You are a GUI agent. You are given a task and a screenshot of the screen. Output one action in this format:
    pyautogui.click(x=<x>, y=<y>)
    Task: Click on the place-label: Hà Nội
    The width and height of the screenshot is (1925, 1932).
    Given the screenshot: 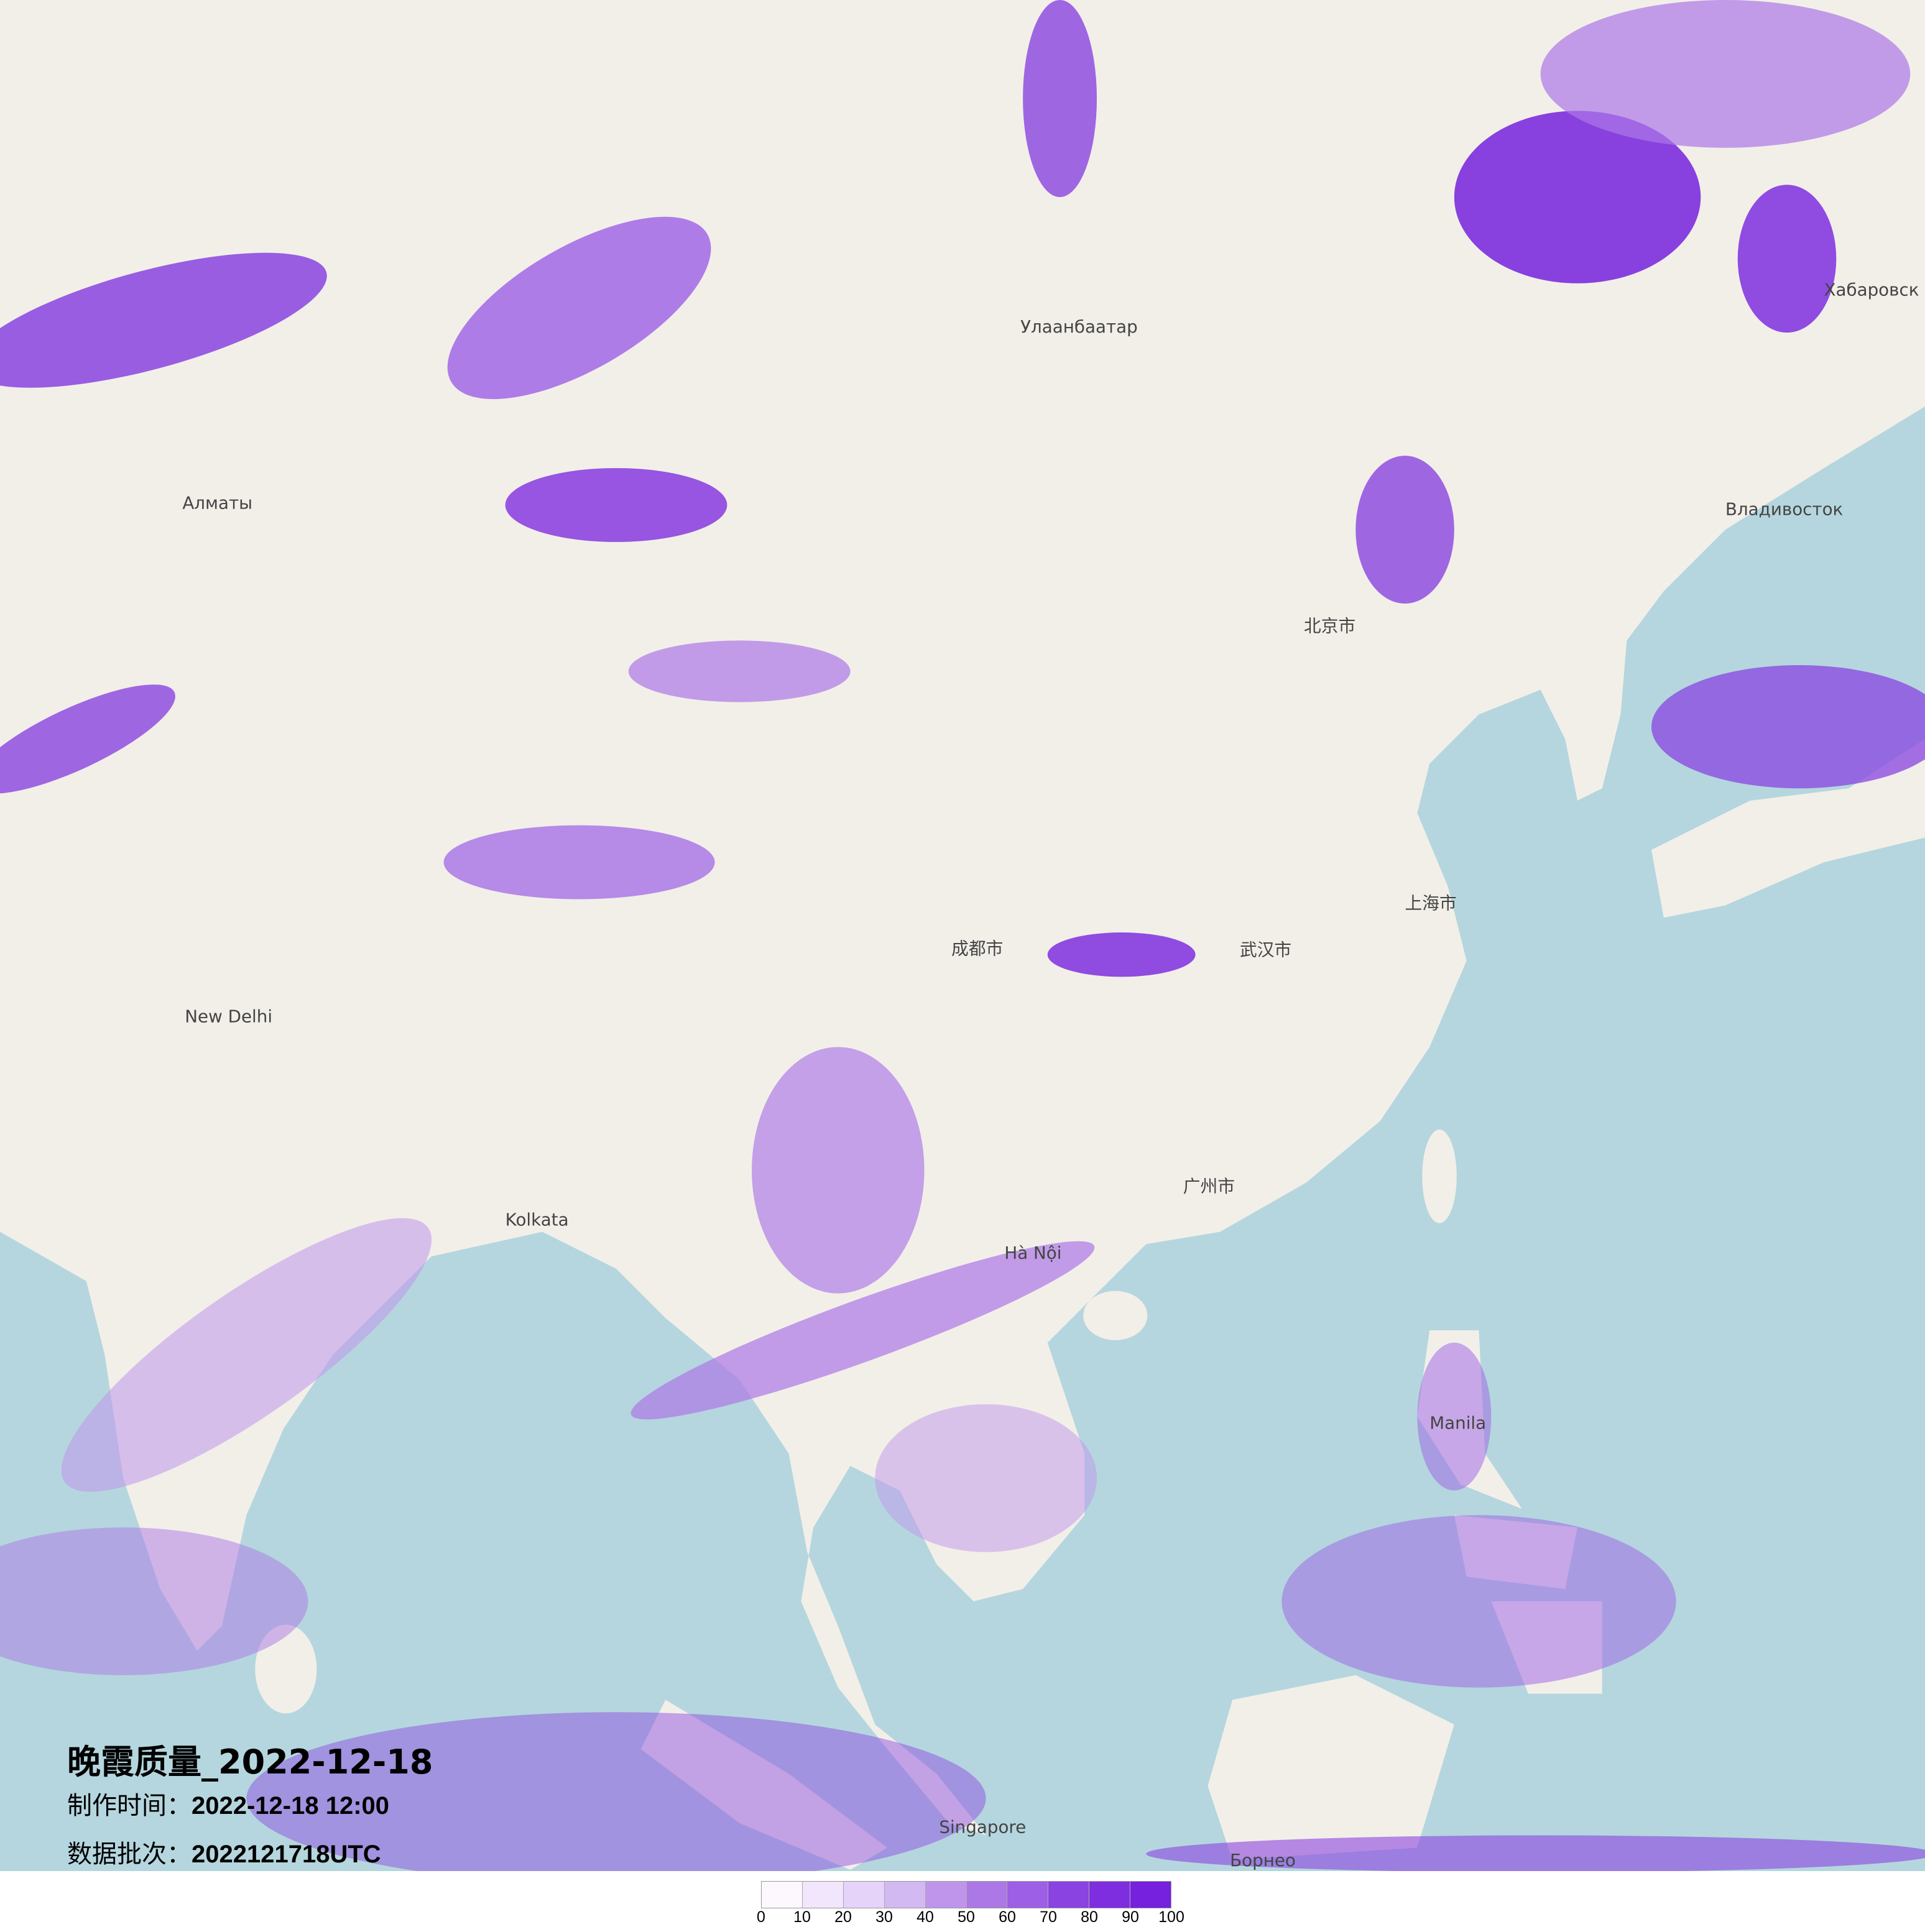 What is the action you would take?
    pyautogui.click(x=1032, y=1253)
    